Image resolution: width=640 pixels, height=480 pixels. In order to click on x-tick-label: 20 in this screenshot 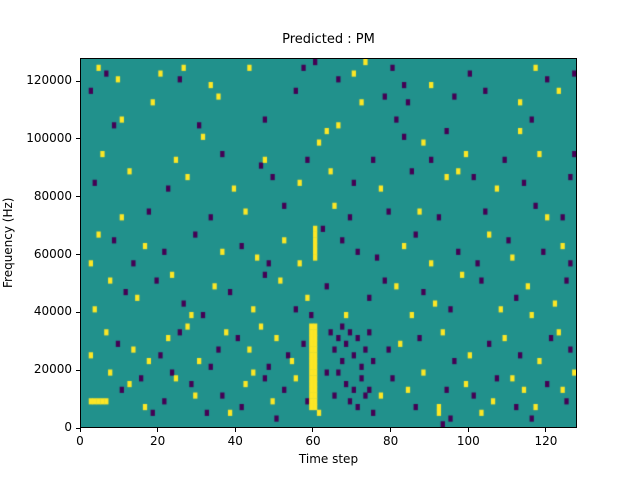, I will do `click(158, 441)`.